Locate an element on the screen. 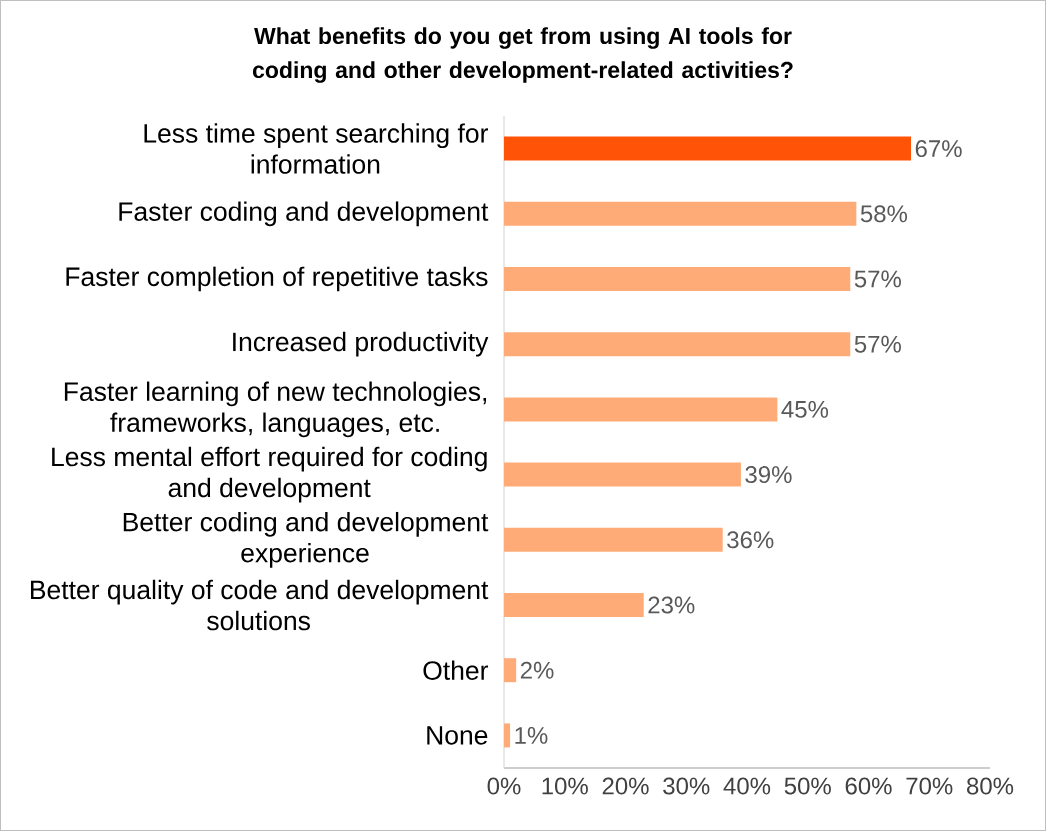  y-tick-label: Faster completion of repetitive tasks is located at coordinates (277, 279).